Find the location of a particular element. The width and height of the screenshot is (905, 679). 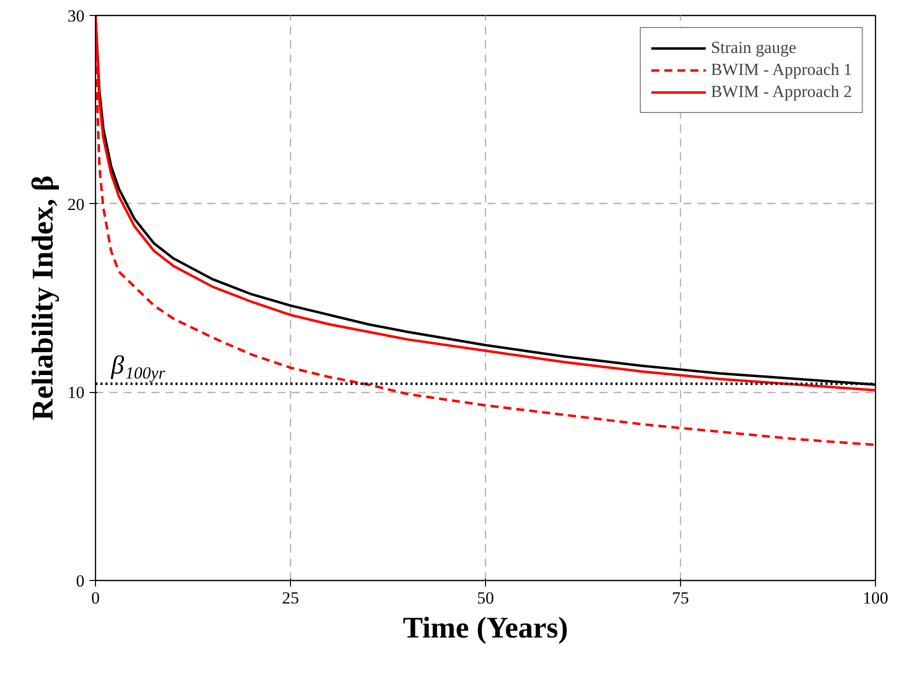

legend-label: BWIM - Approach 1 is located at coordinates (781, 70).